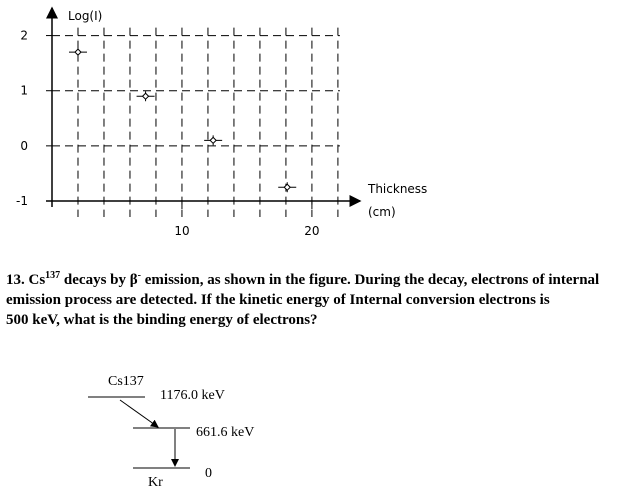 Image resolution: width=644 pixels, height=490 pixels. I want to click on arrow, so click(139, 413).